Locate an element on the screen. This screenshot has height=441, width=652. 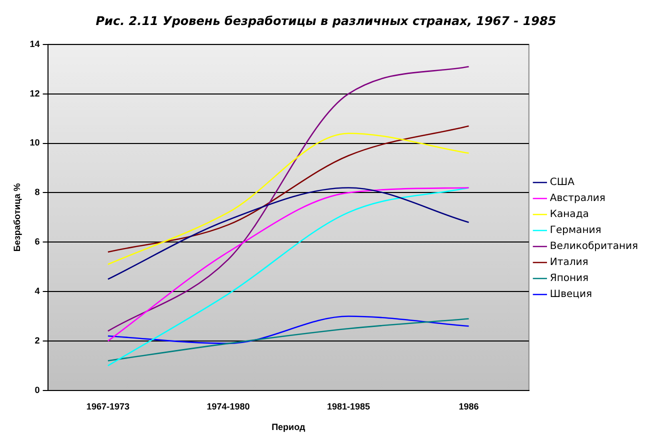
x-tick-label: 1986 is located at coordinates (468, 406).